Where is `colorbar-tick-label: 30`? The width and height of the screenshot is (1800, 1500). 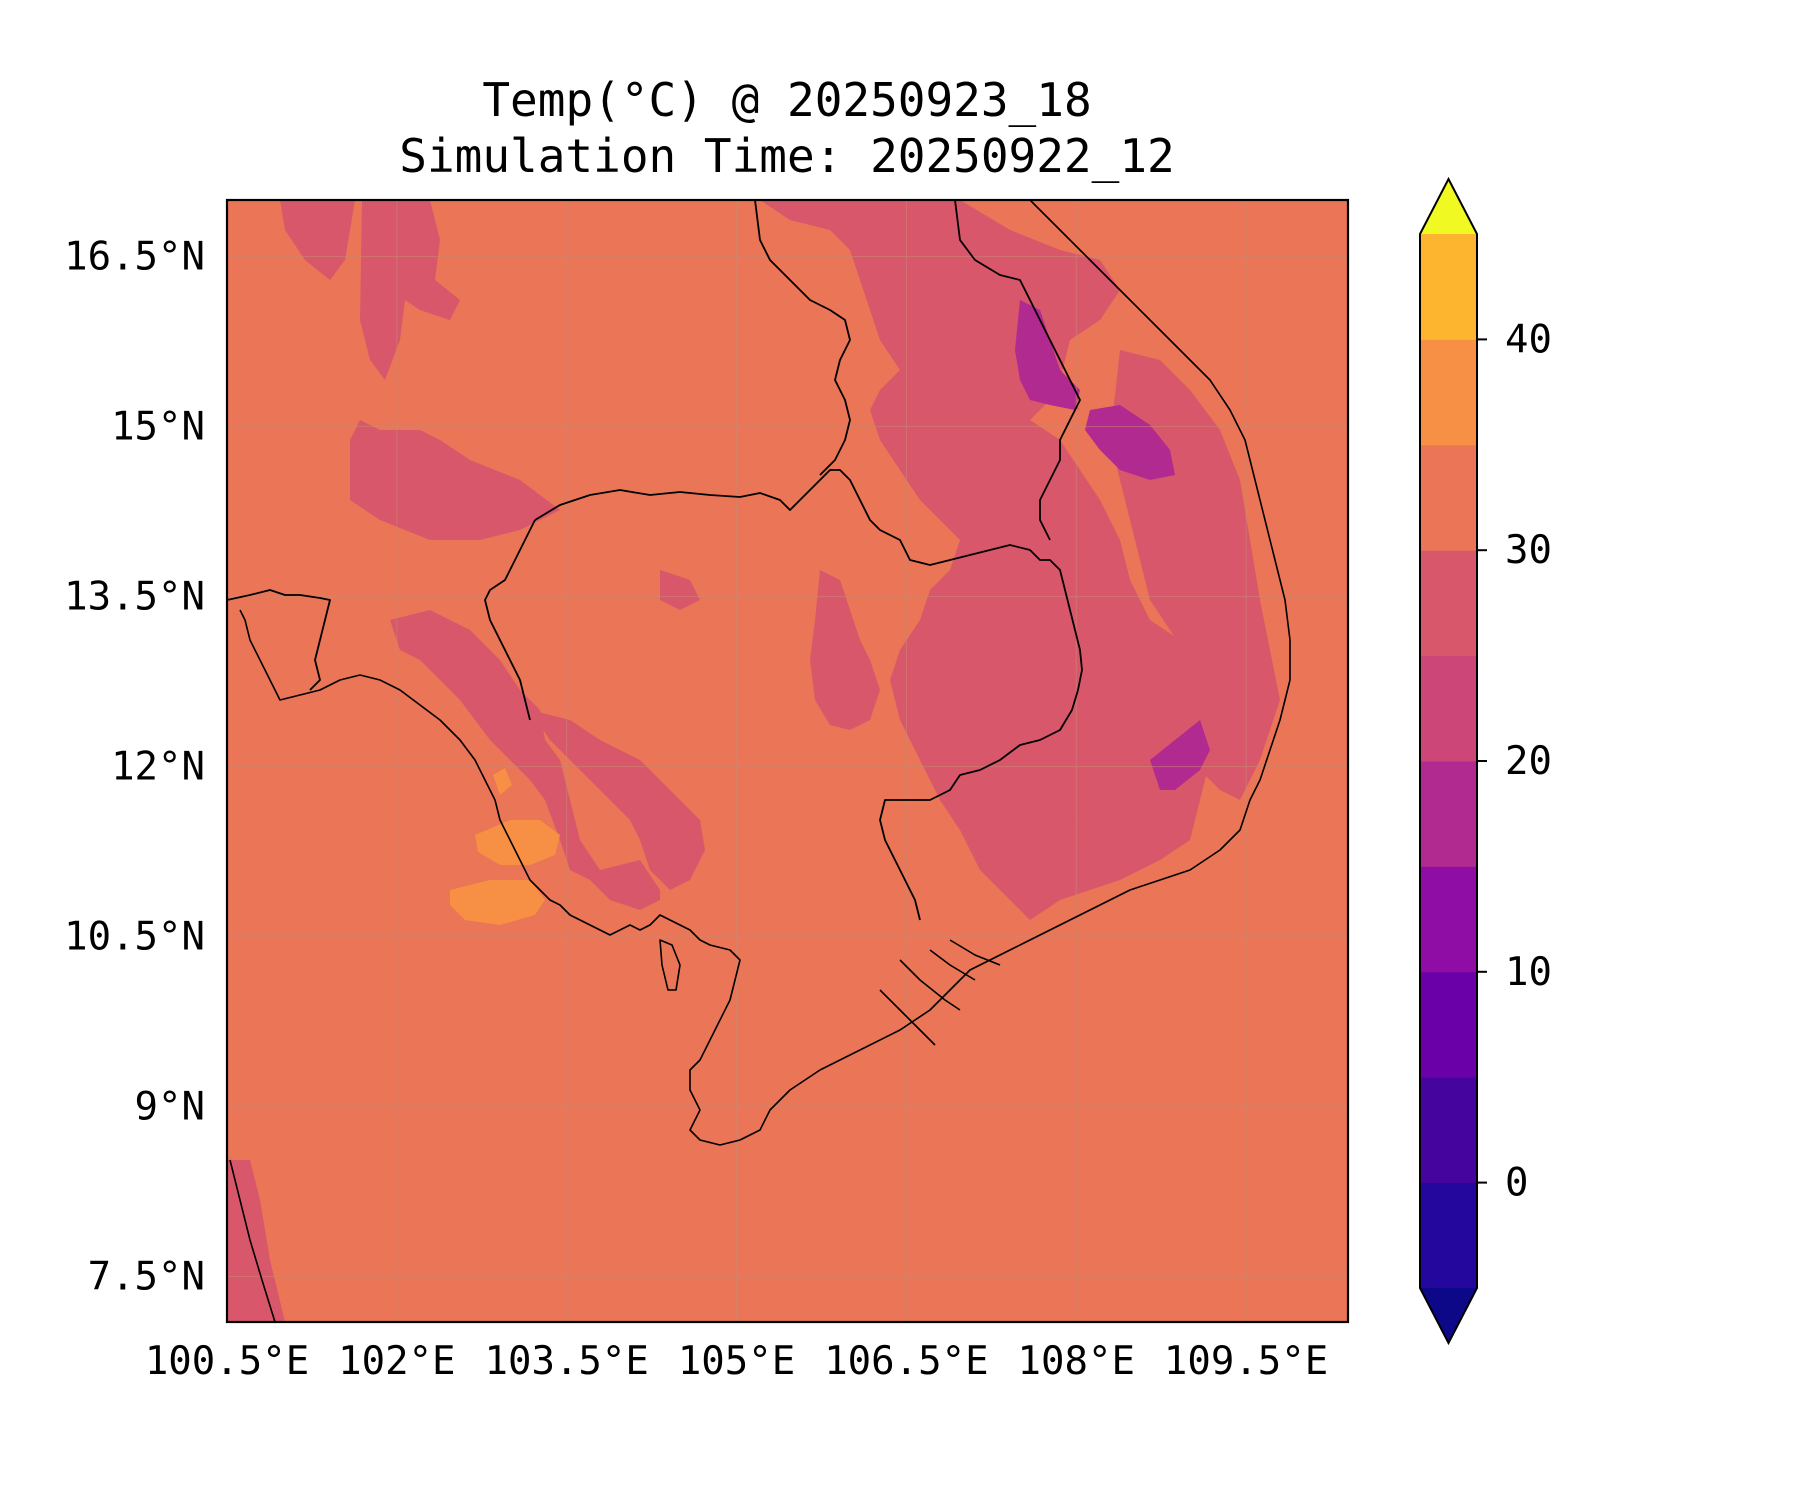 colorbar-tick-label: 30 is located at coordinates (1528, 550).